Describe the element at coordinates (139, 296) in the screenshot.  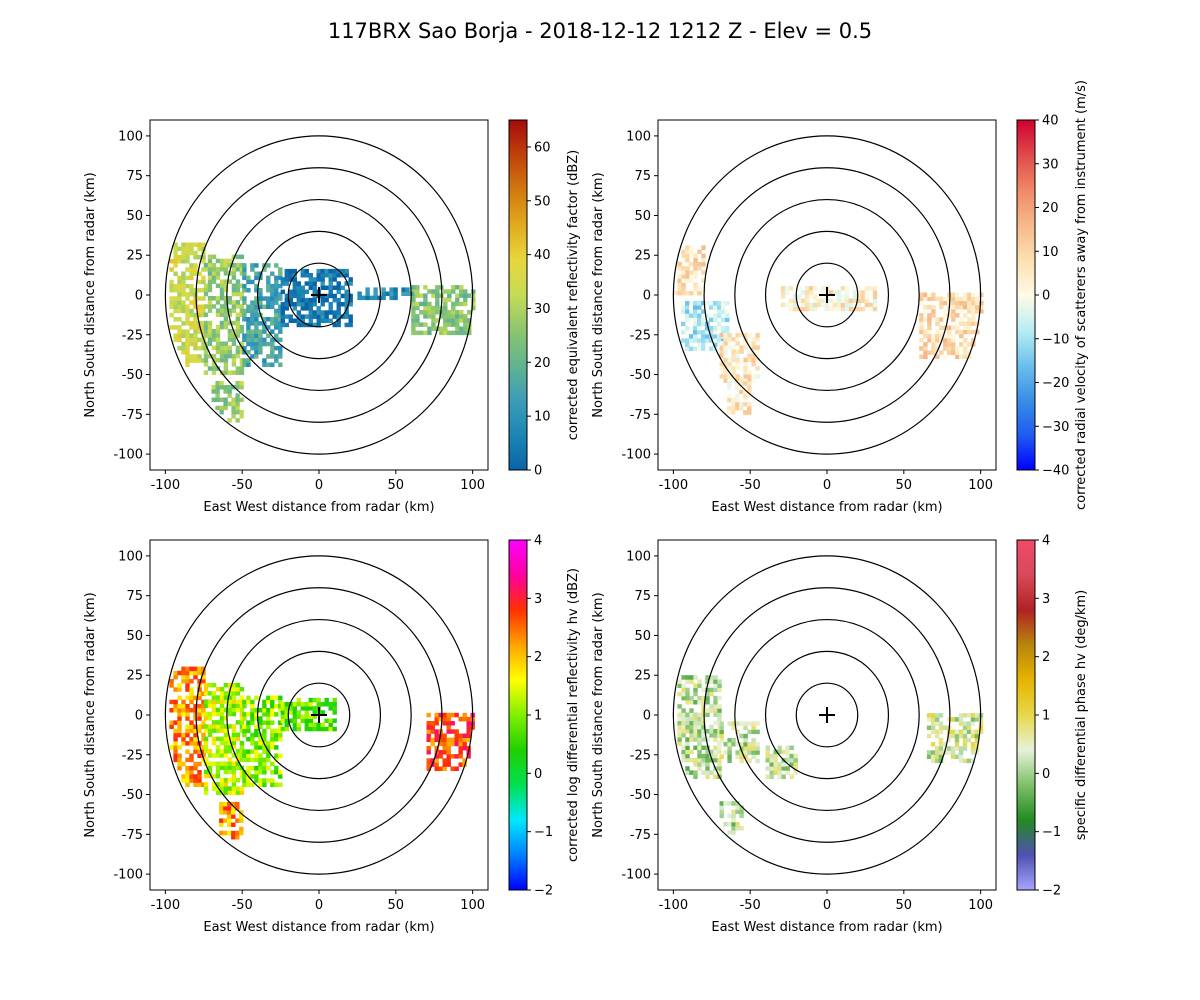
I see `y-tick-label: 0` at that location.